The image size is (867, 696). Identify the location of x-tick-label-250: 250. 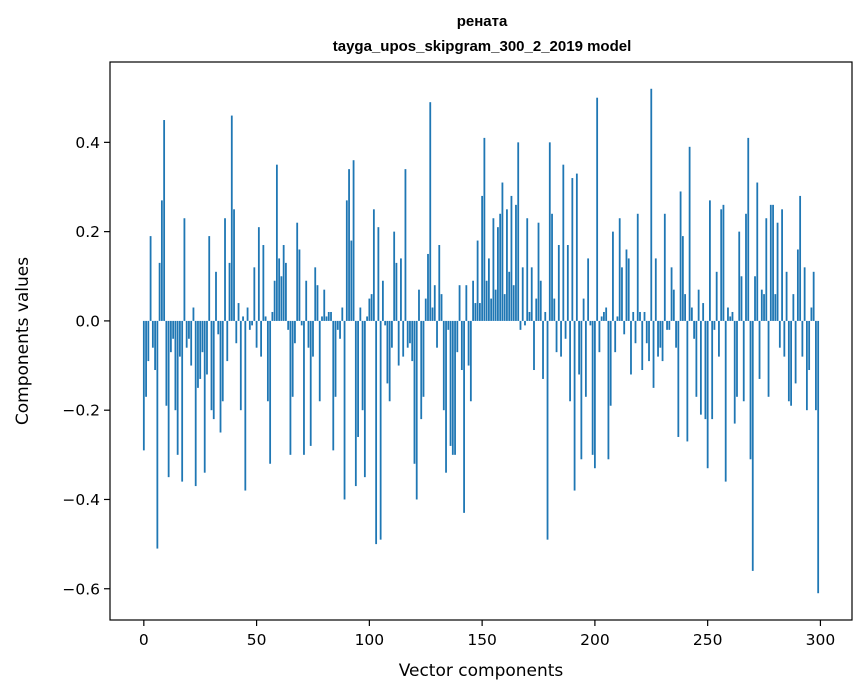
(708, 640).